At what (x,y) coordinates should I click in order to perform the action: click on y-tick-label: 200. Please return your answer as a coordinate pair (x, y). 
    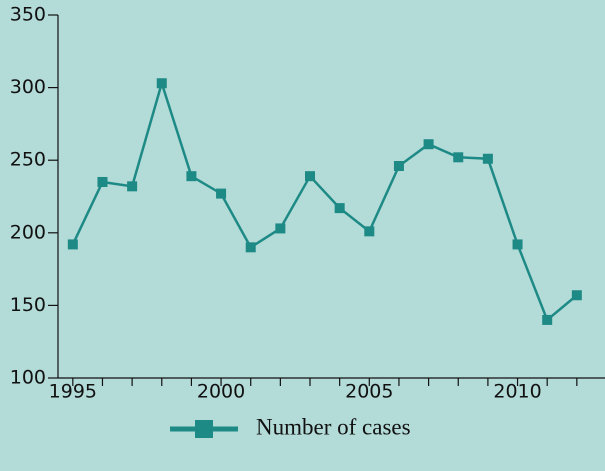
    Looking at the image, I should click on (28, 232).